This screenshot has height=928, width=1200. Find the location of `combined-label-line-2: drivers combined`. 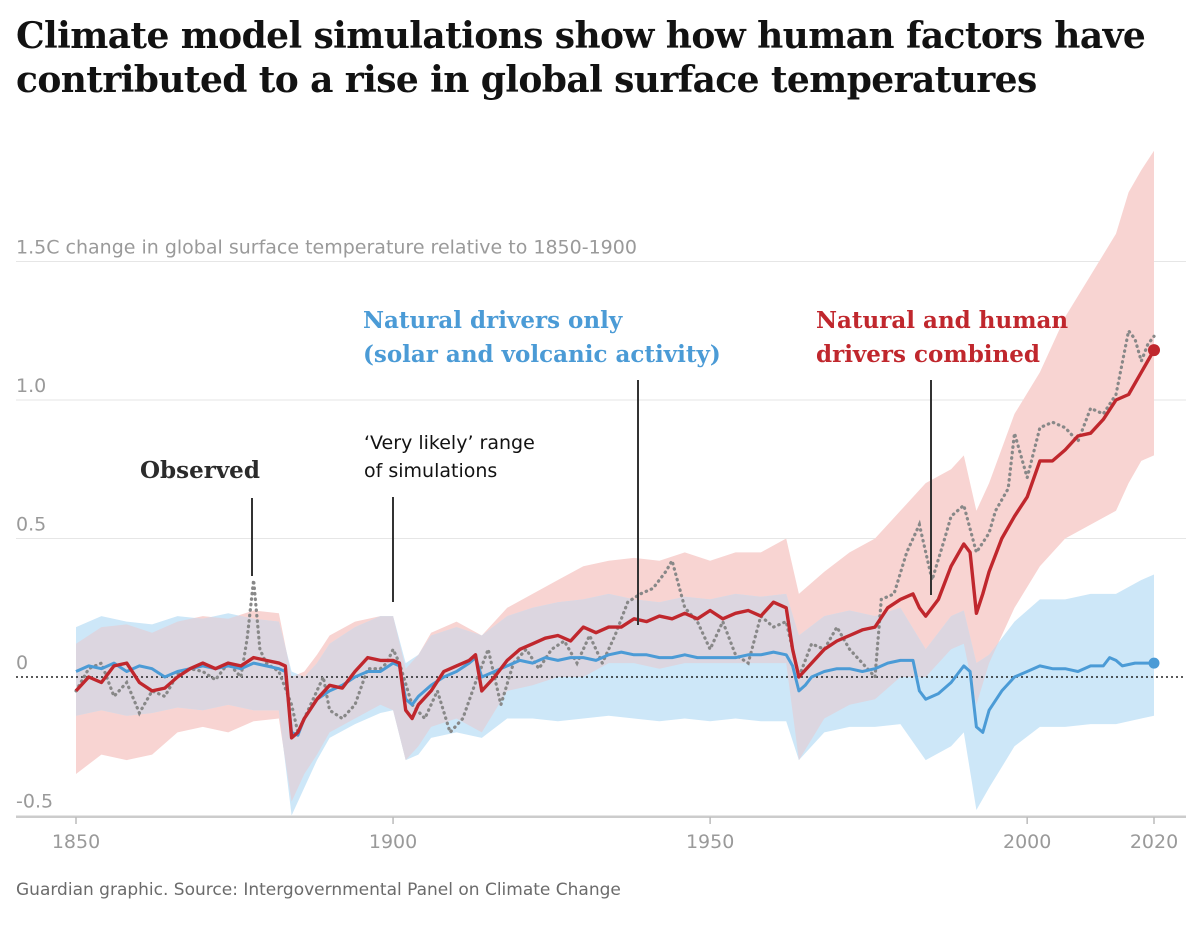

combined-label-line-2: drivers combined is located at coordinates (928, 354).